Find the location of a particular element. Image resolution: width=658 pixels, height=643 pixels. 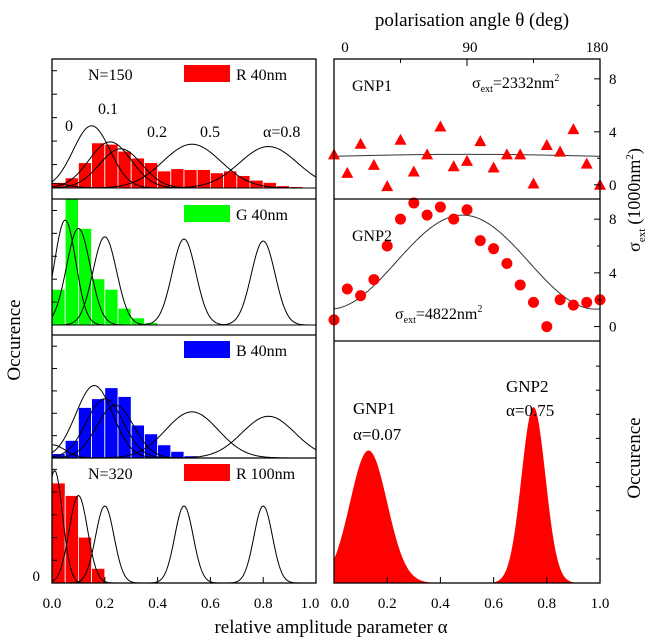

alpha-label: 0.2 is located at coordinates (157, 132).